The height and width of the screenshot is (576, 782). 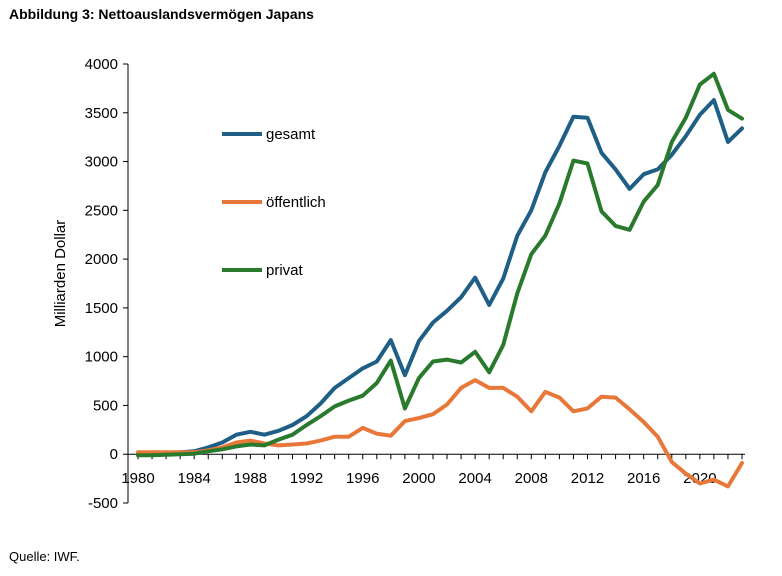 I want to click on x-tick-label: 1980, so click(x=137, y=478).